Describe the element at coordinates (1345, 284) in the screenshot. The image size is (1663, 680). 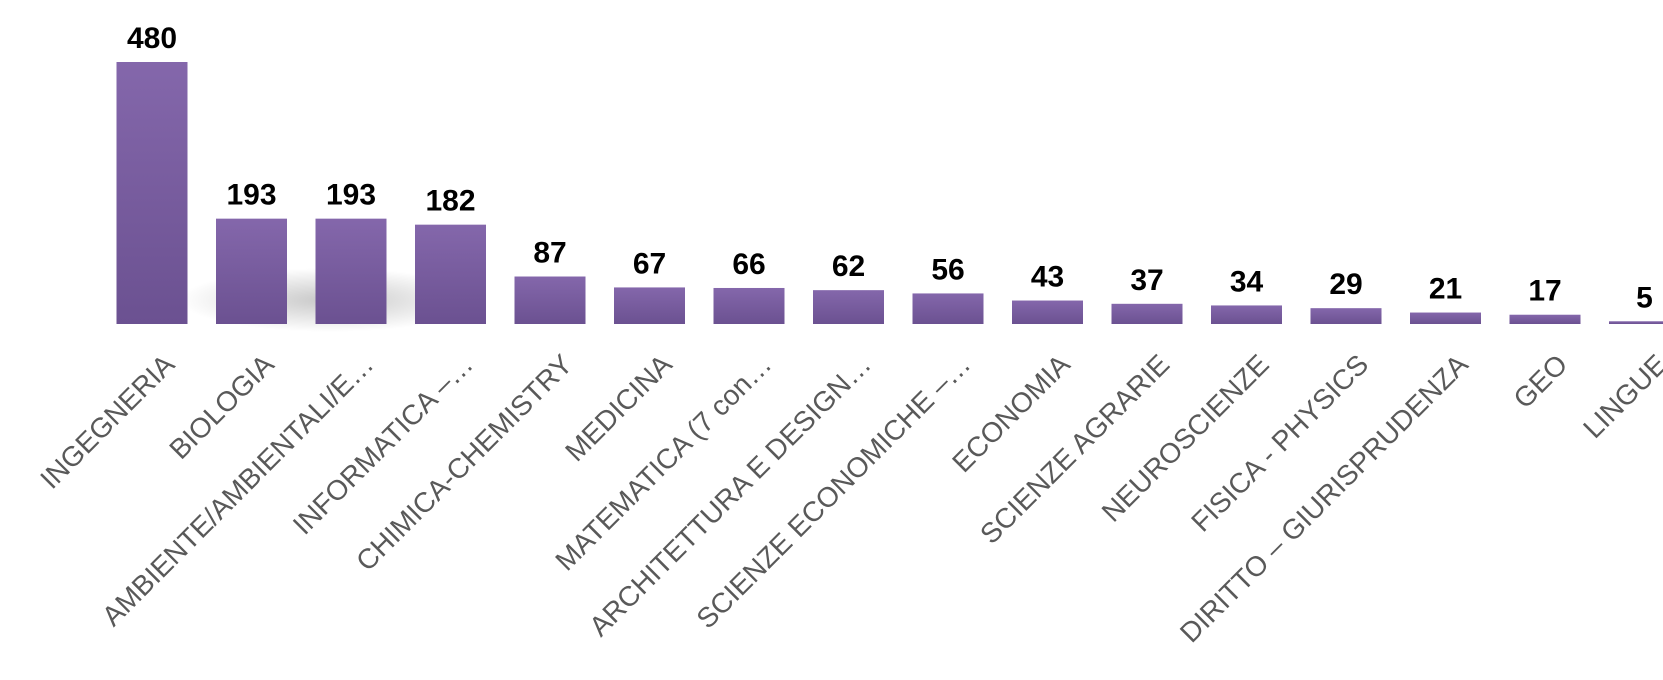
I see `value-label-12: 29` at that location.